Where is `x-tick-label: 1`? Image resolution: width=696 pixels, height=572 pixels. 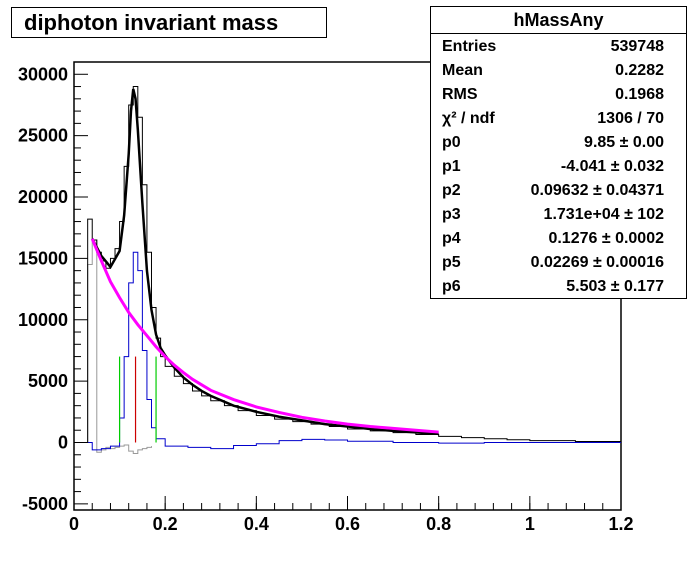 x-tick-label: 1 is located at coordinates (530, 524).